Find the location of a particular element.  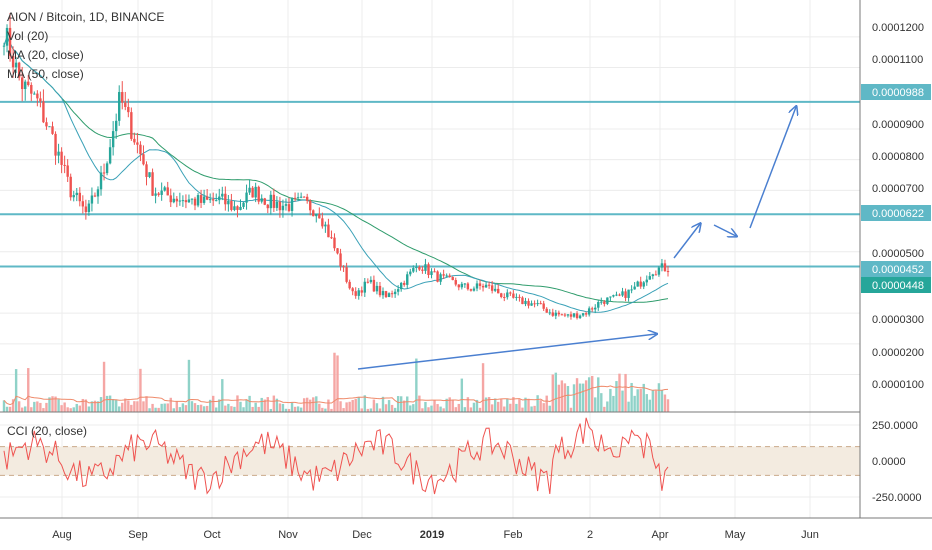

time-tick-label: May is located at coordinates (735, 535).